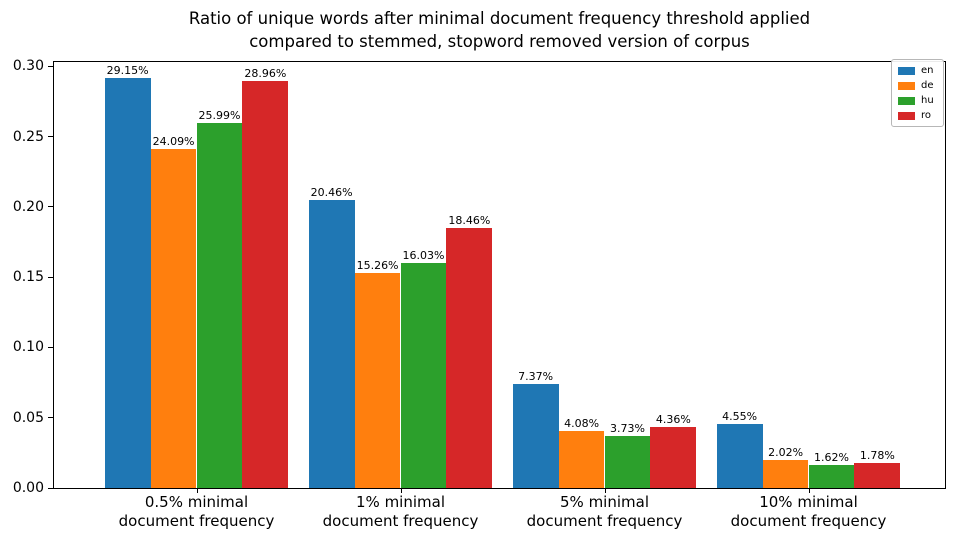 The width and height of the screenshot is (966, 533). I want to click on legend-label-en: en, so click(927, 70).